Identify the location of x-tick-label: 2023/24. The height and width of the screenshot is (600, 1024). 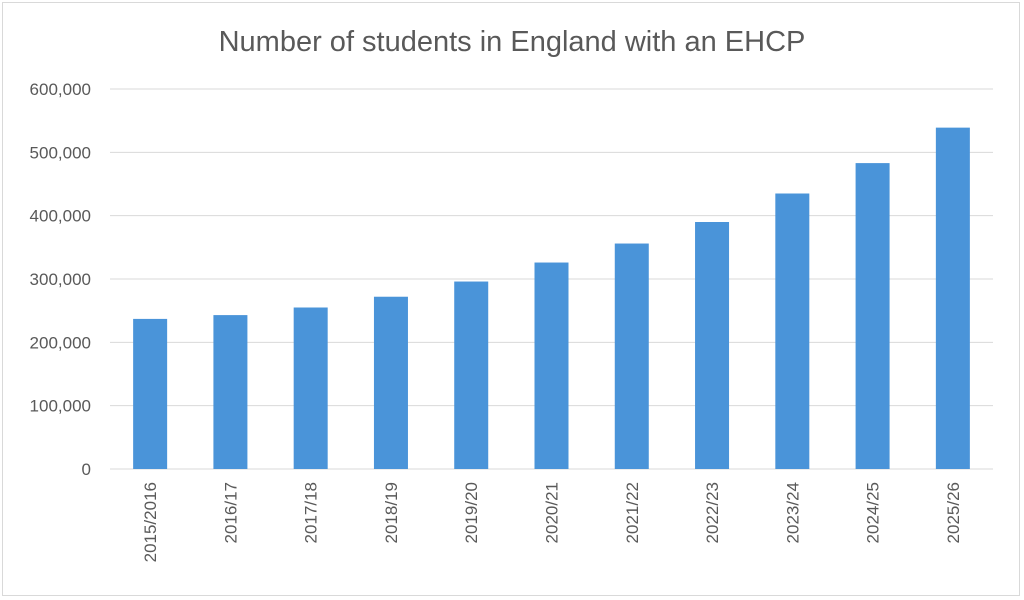
(792, 512).